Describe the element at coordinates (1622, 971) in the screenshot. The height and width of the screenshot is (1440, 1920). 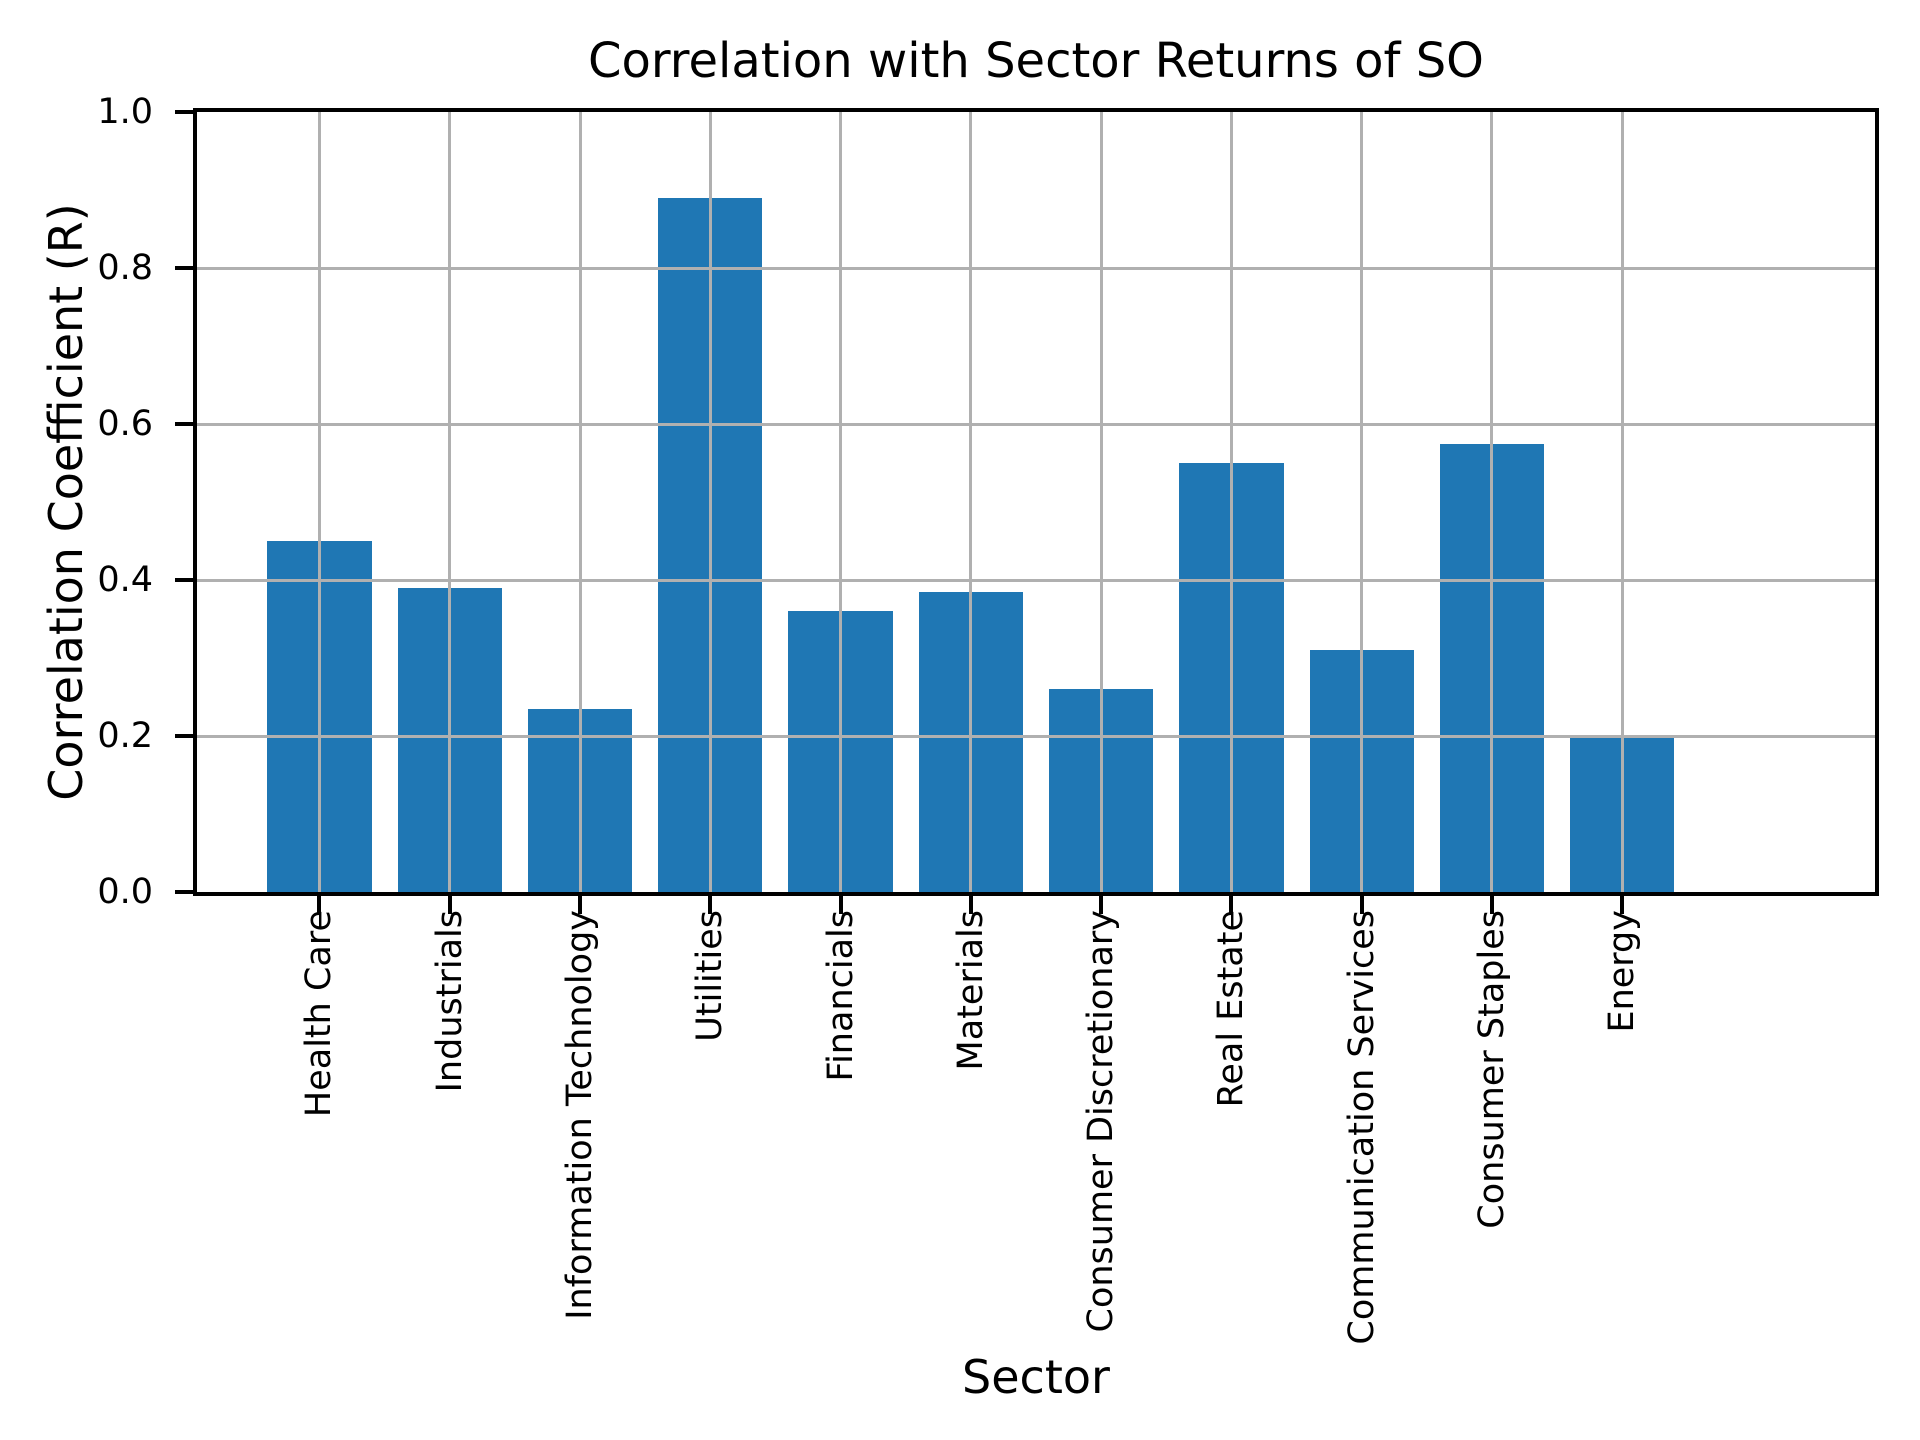
I see `x-tick-label: Energy` at that location.